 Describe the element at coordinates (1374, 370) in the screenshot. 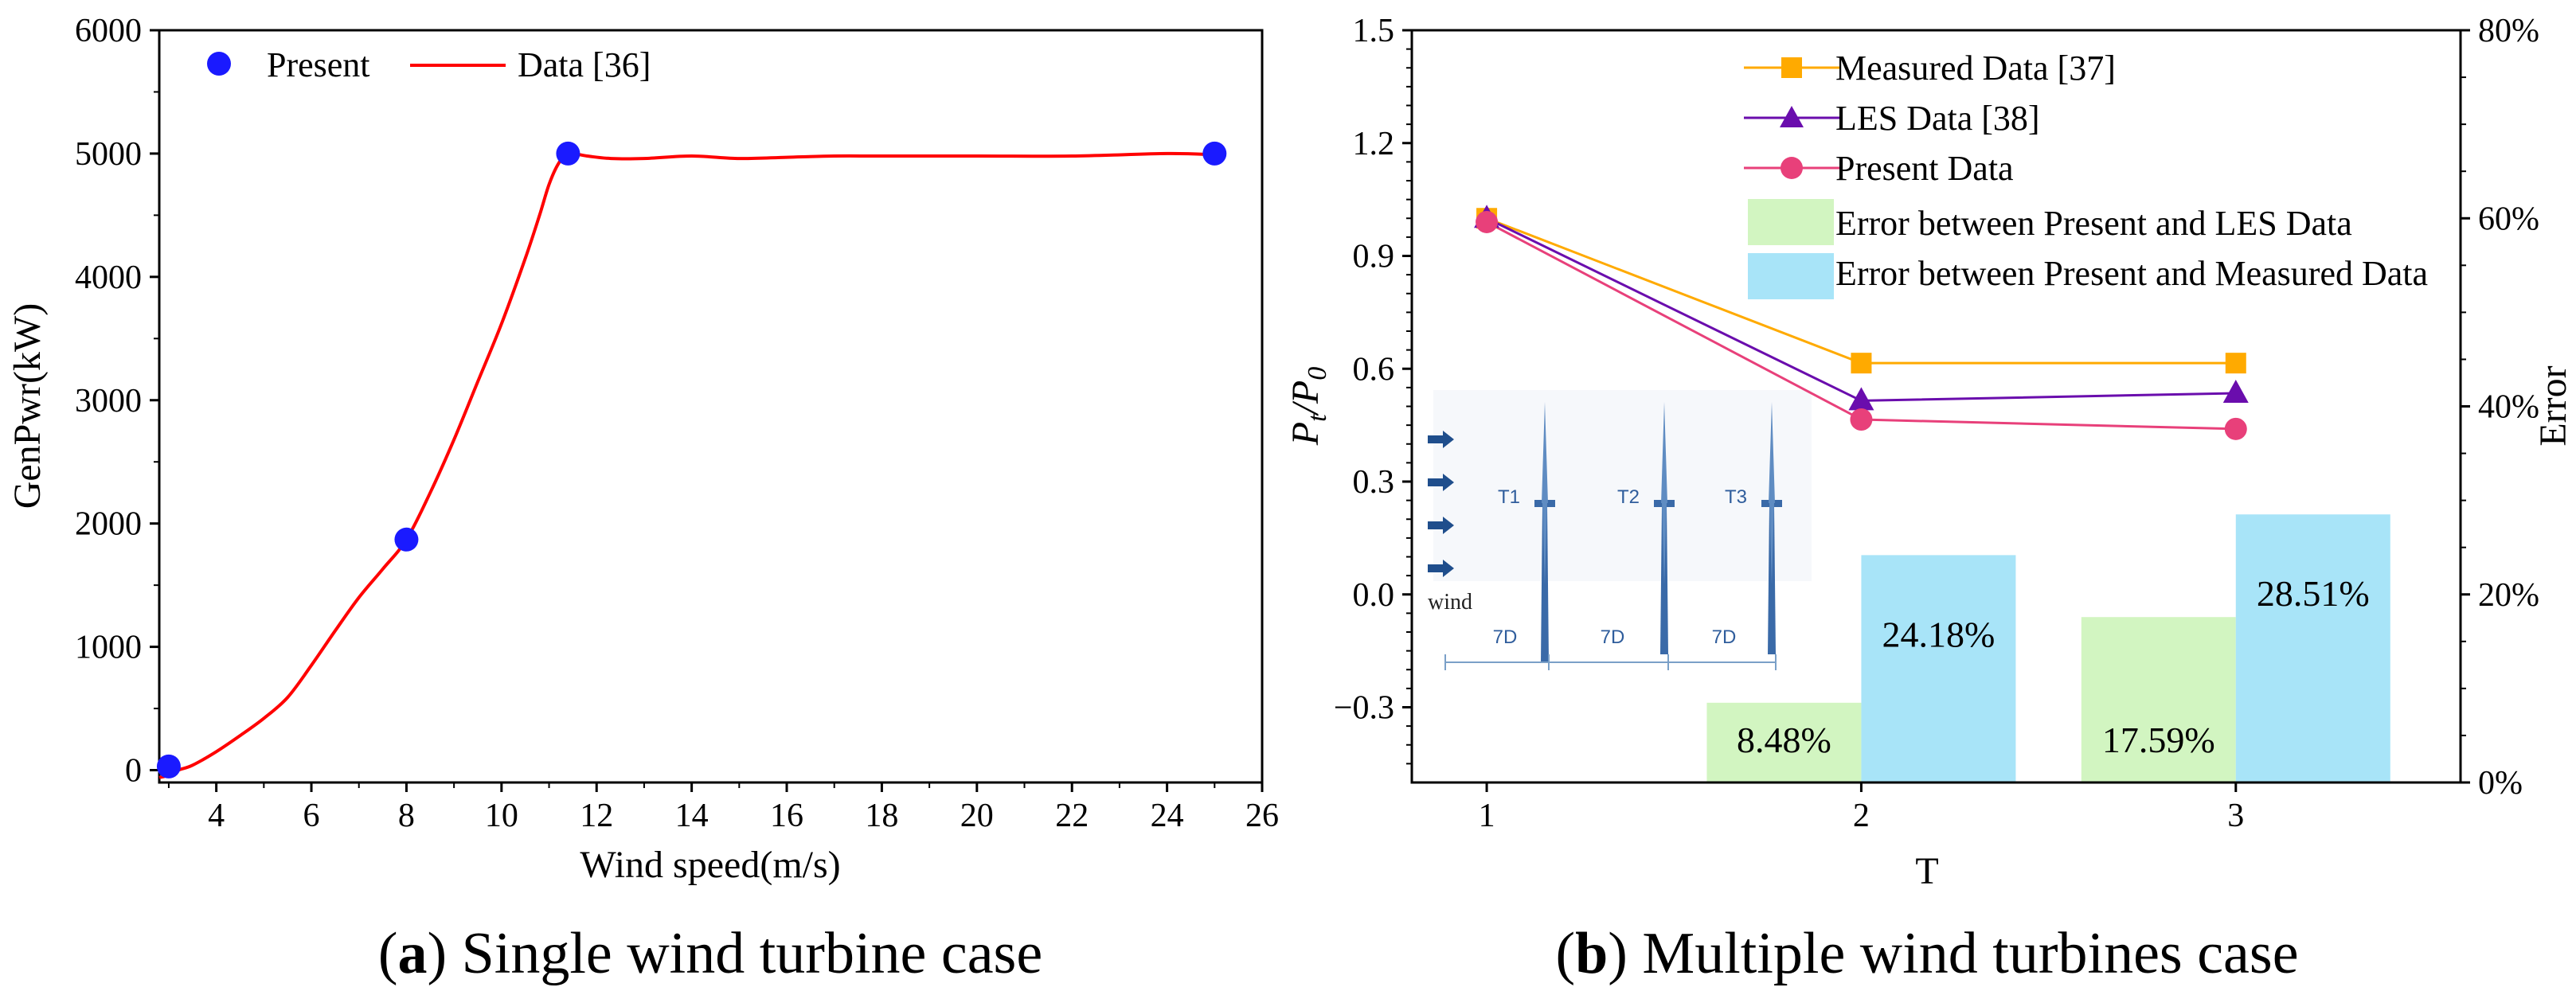

I see `y-tick-label: 0.6` at that location.